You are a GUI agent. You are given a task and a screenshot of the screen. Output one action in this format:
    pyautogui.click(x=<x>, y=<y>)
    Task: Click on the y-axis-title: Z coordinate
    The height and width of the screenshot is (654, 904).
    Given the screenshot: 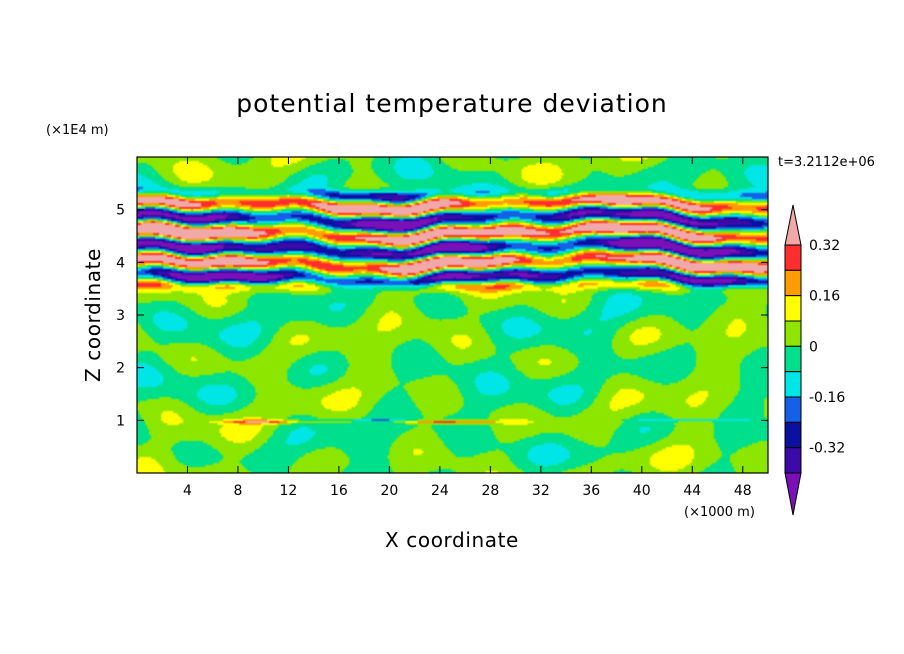 What is the action you would take?
    pyautogui.click(x=93, y=315)
    